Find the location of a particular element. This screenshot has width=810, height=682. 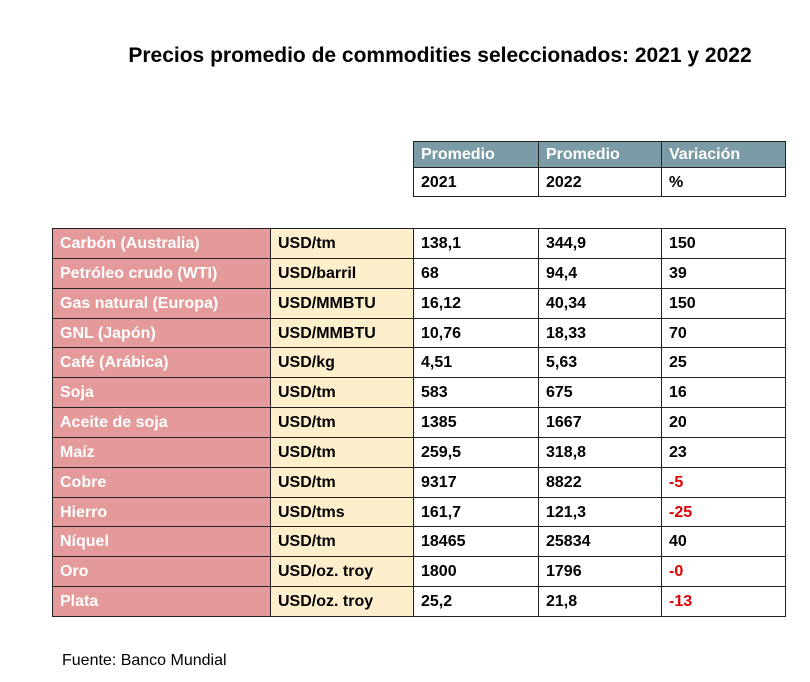

value-cell: 8822 is located at coordinates (600, 482).